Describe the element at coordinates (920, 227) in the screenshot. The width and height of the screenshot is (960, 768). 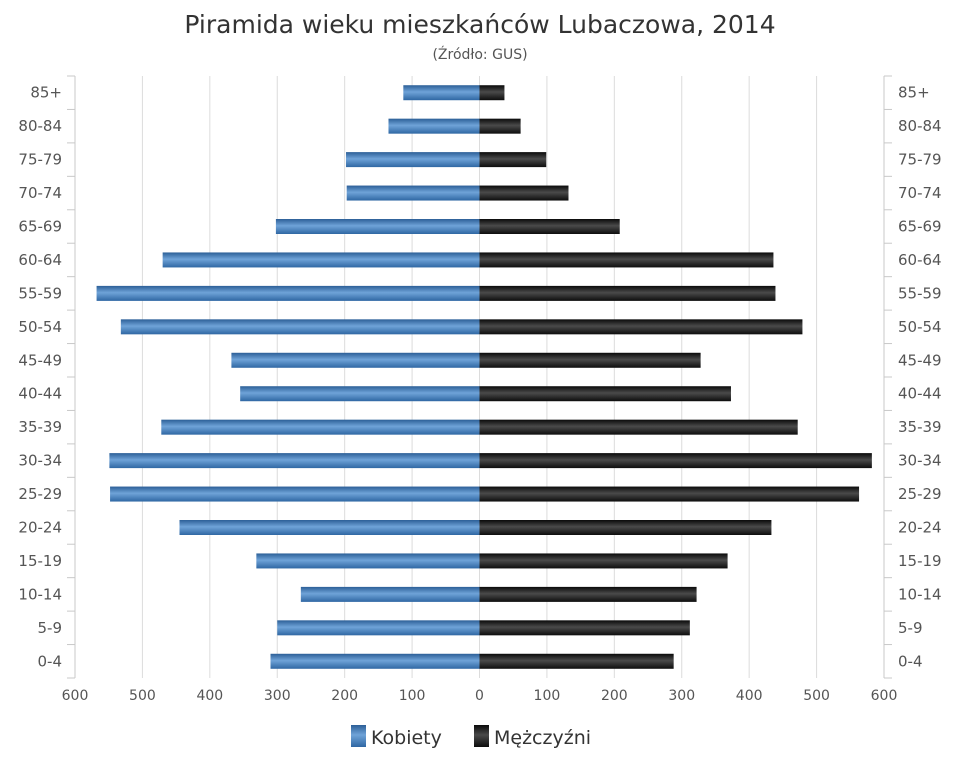
I see `category-label-right: 65-69` at that location.